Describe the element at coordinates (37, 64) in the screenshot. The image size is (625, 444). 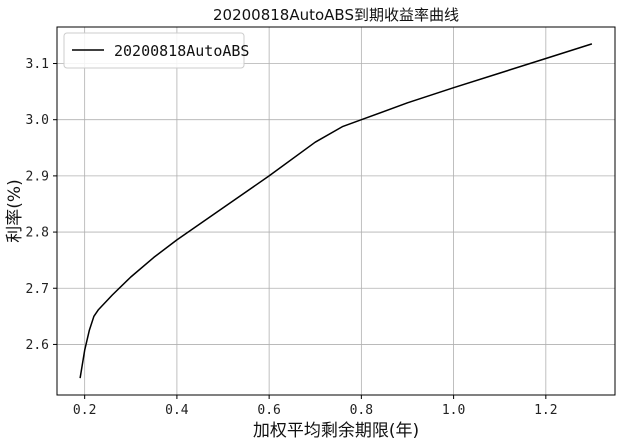
I see `y-tick-label: 3.1` at that location.